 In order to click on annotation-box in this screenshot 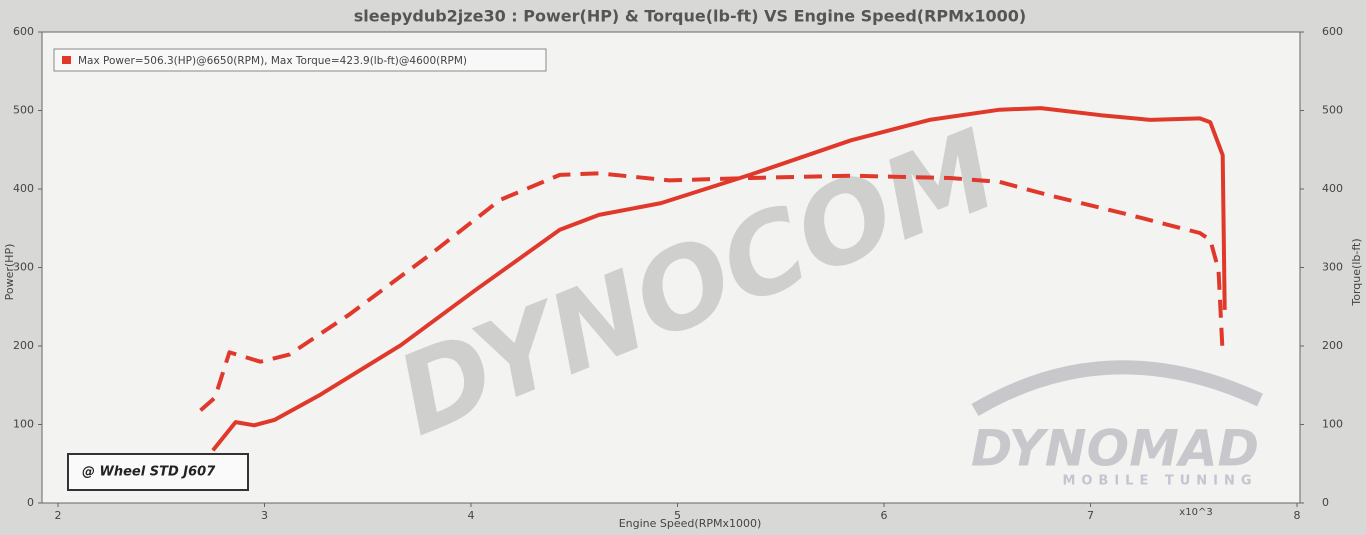, I will do `click(158, 472)`.